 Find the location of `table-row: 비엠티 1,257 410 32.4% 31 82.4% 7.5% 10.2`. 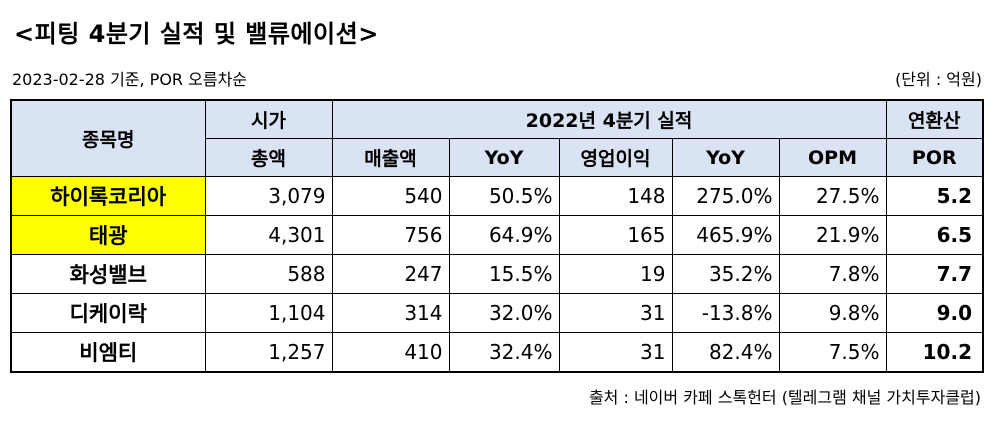

table-row: 비엠티 1,257 410 32.4% 31 82.4% 7.5% 10.2 is located at coordinates (497, 352).